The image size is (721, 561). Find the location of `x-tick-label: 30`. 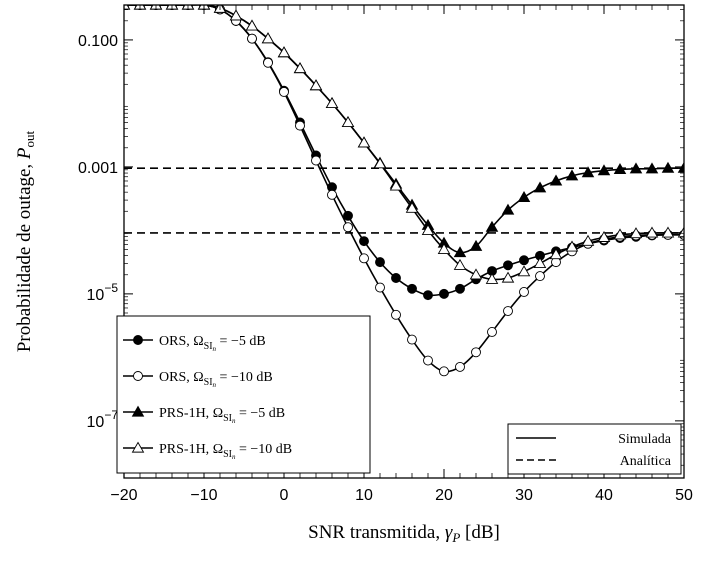

x-tick-label: 30 is located at coordinates (524, 495).